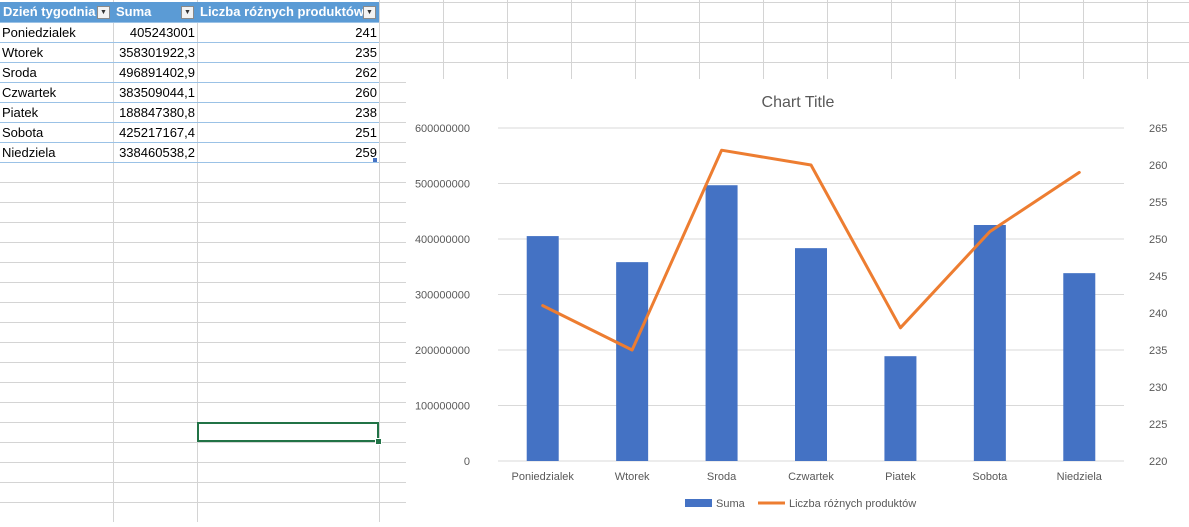 This screenshot has height=527, width=1189. What do you see at coordinates (1158, 462) in the screenshot?
I see `y-right-tick-label: 220` at bounding box center [1158, 462].